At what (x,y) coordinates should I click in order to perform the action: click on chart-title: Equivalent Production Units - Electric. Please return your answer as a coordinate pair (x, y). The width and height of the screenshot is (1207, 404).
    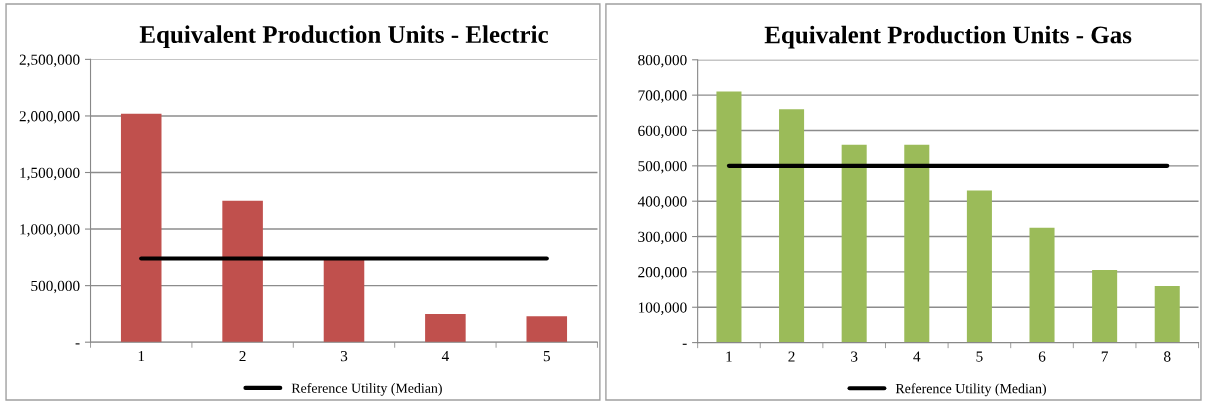
    Looking at the image, I should click on (344, 37).